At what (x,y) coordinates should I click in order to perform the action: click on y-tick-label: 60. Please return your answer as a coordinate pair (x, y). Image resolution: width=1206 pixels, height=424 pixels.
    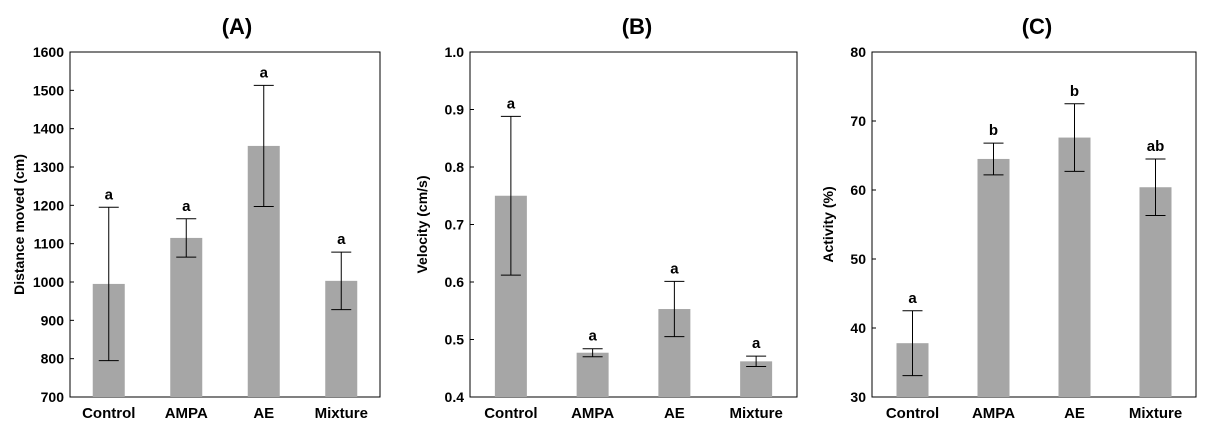
    Looking at the image, I should click on (858, 190).